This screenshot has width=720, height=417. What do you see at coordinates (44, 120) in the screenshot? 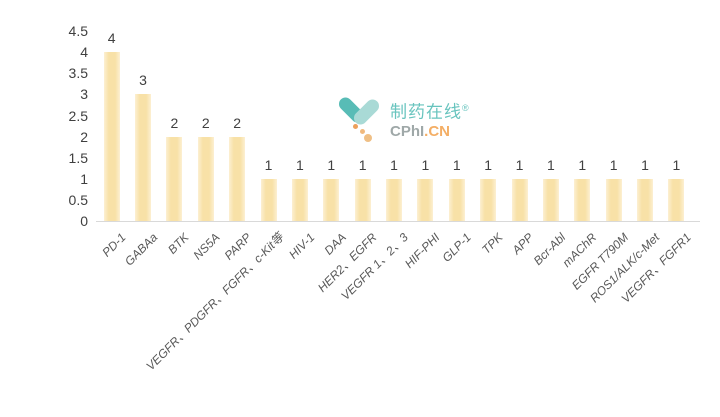
I see `y-axis: 0 0.5 1 1.5 2 2.5 3 3.5 4 4.5` at bounding box center [44, 120].